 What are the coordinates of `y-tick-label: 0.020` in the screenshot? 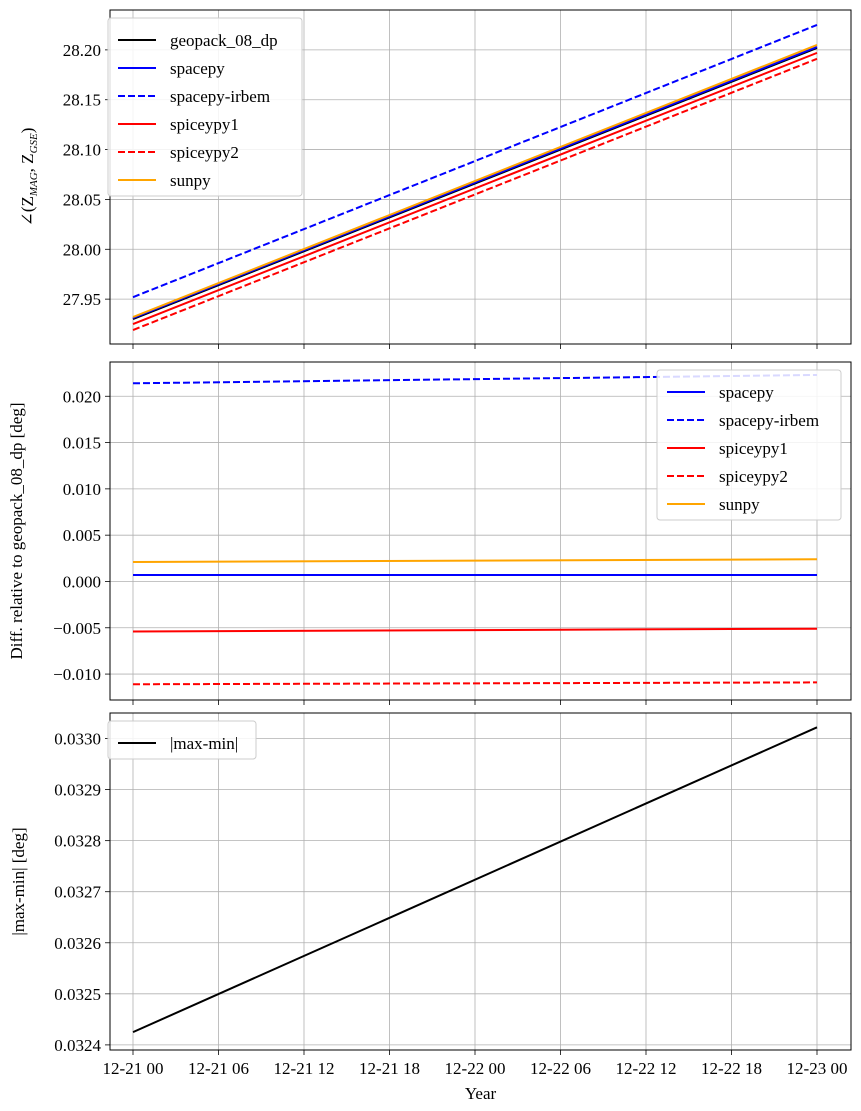 It's located at (82, 396).